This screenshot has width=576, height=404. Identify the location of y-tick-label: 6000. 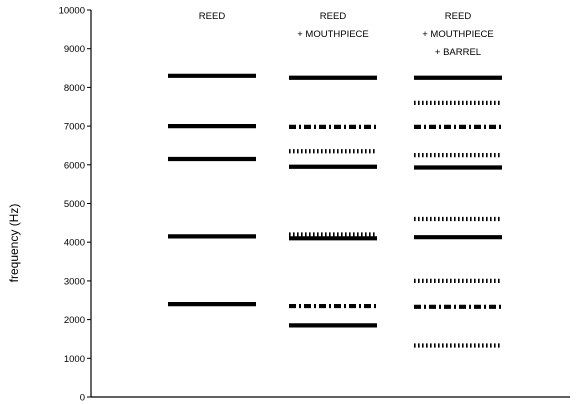
(74, 165).